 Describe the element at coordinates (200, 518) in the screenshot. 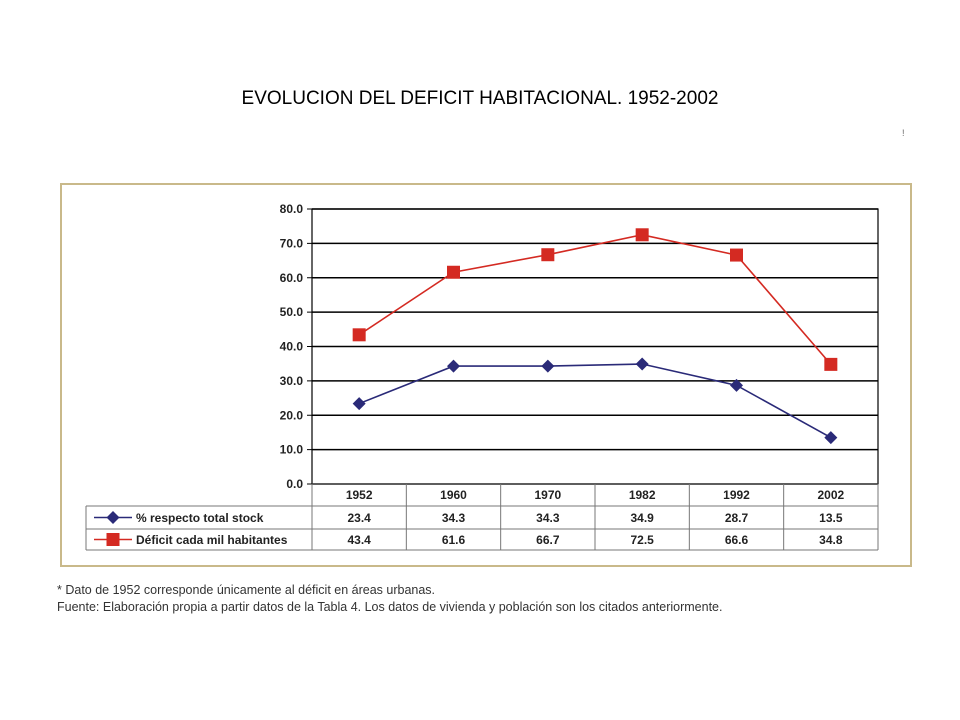

I see `legend-label: % respecto total stock` at that location.